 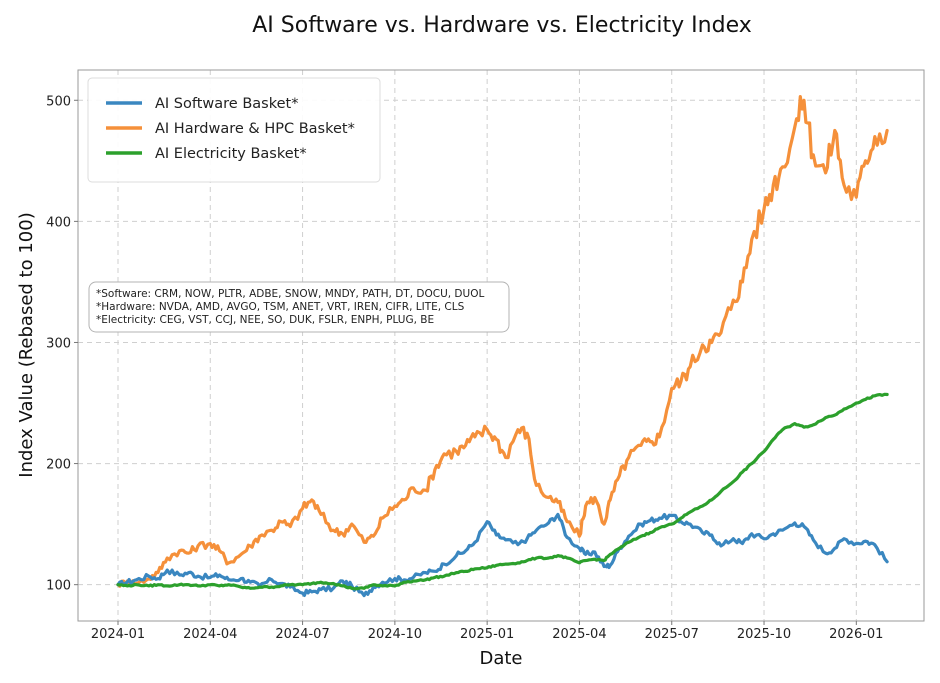 What do you see at coordinates (226, 104) in the screenshot?
I see `legend-label: AI Software Basket*` at bounding box center [226, 104].